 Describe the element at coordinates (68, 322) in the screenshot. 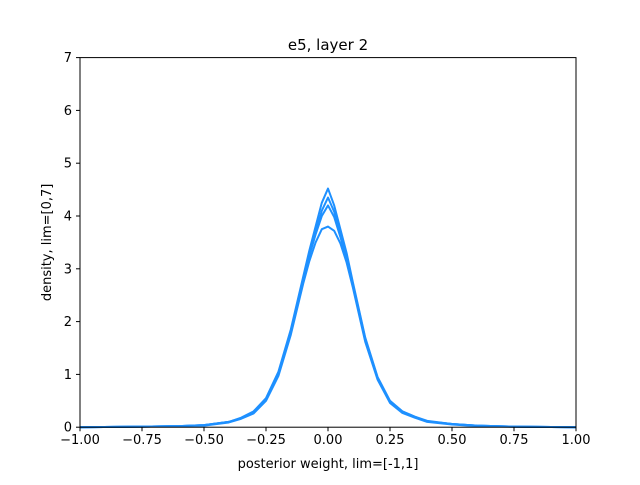

I see `y-tick-label: 2` at that location.